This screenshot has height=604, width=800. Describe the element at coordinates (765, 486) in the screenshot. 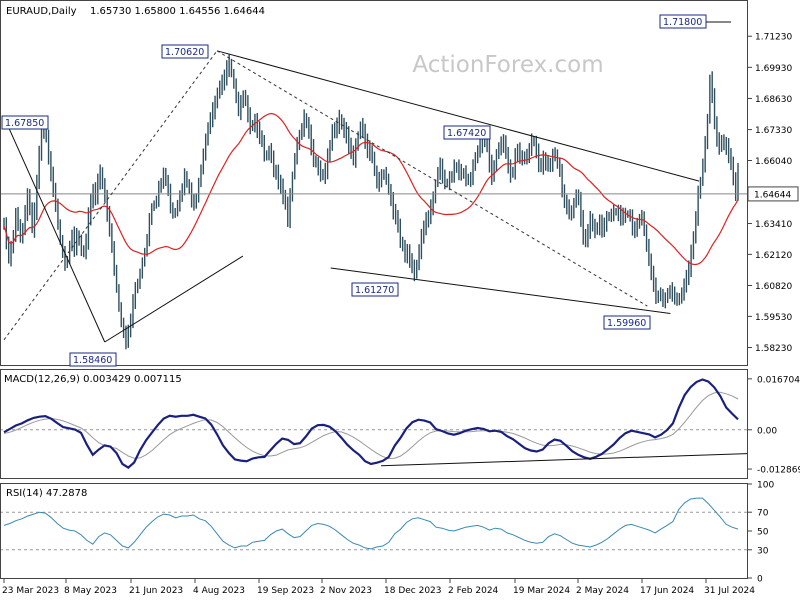

I see `rsi-tick-label: 100` at that location.